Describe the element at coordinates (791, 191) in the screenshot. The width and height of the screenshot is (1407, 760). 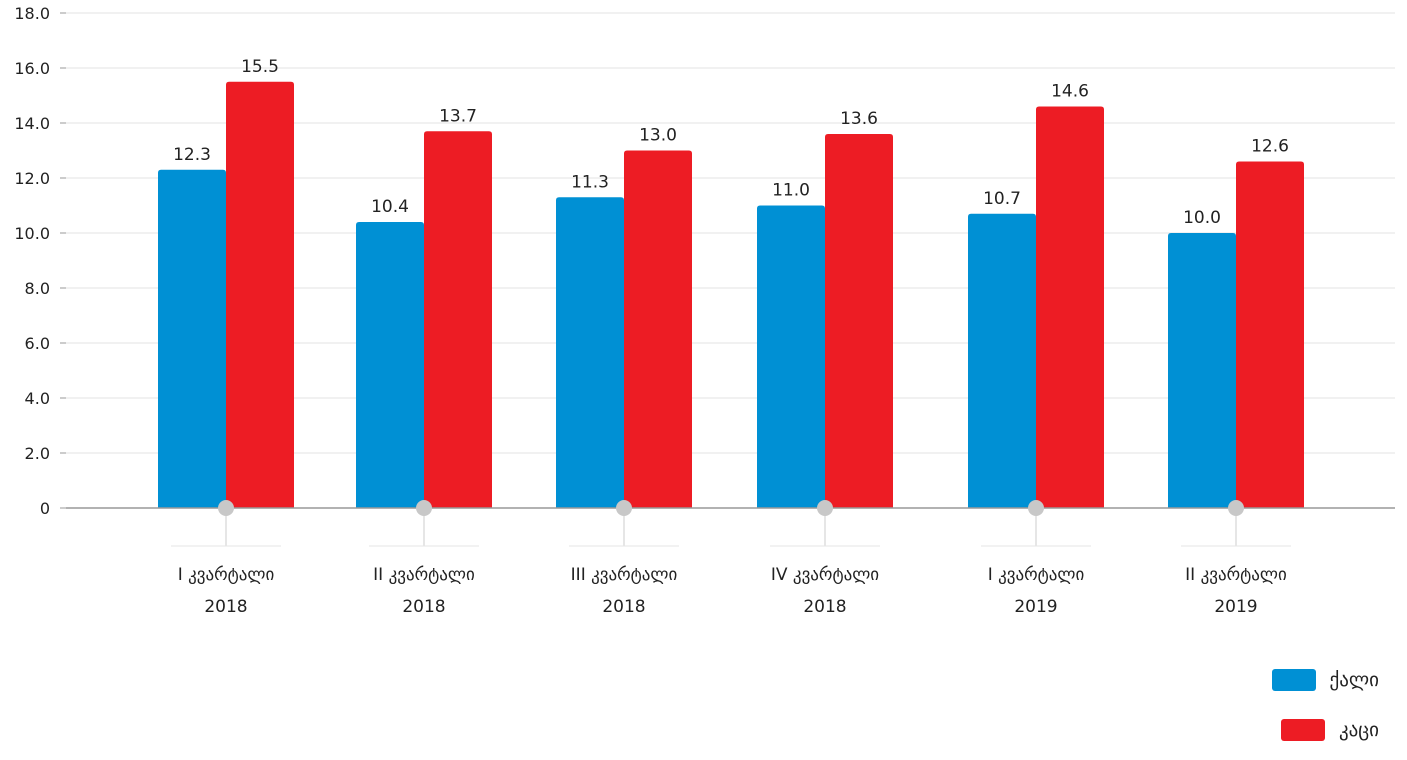
I see `data-label: 11.0` at that location.